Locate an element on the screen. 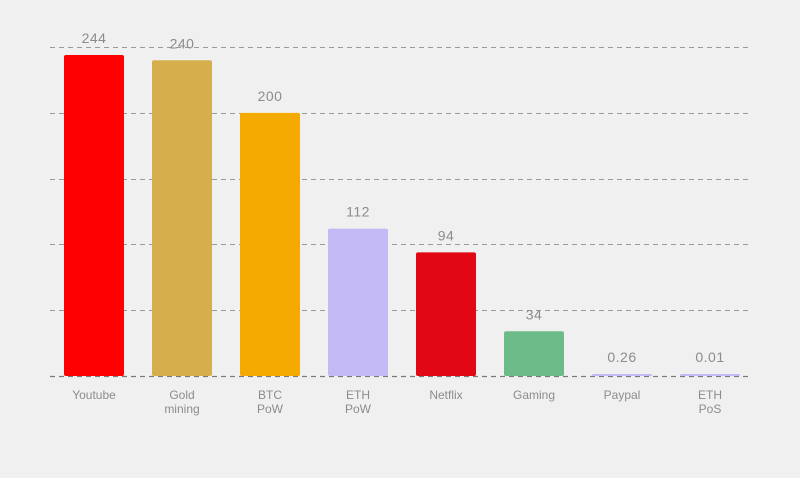 The image size is (800, 478). data-label: 94 is located at coordinates (446, 235).